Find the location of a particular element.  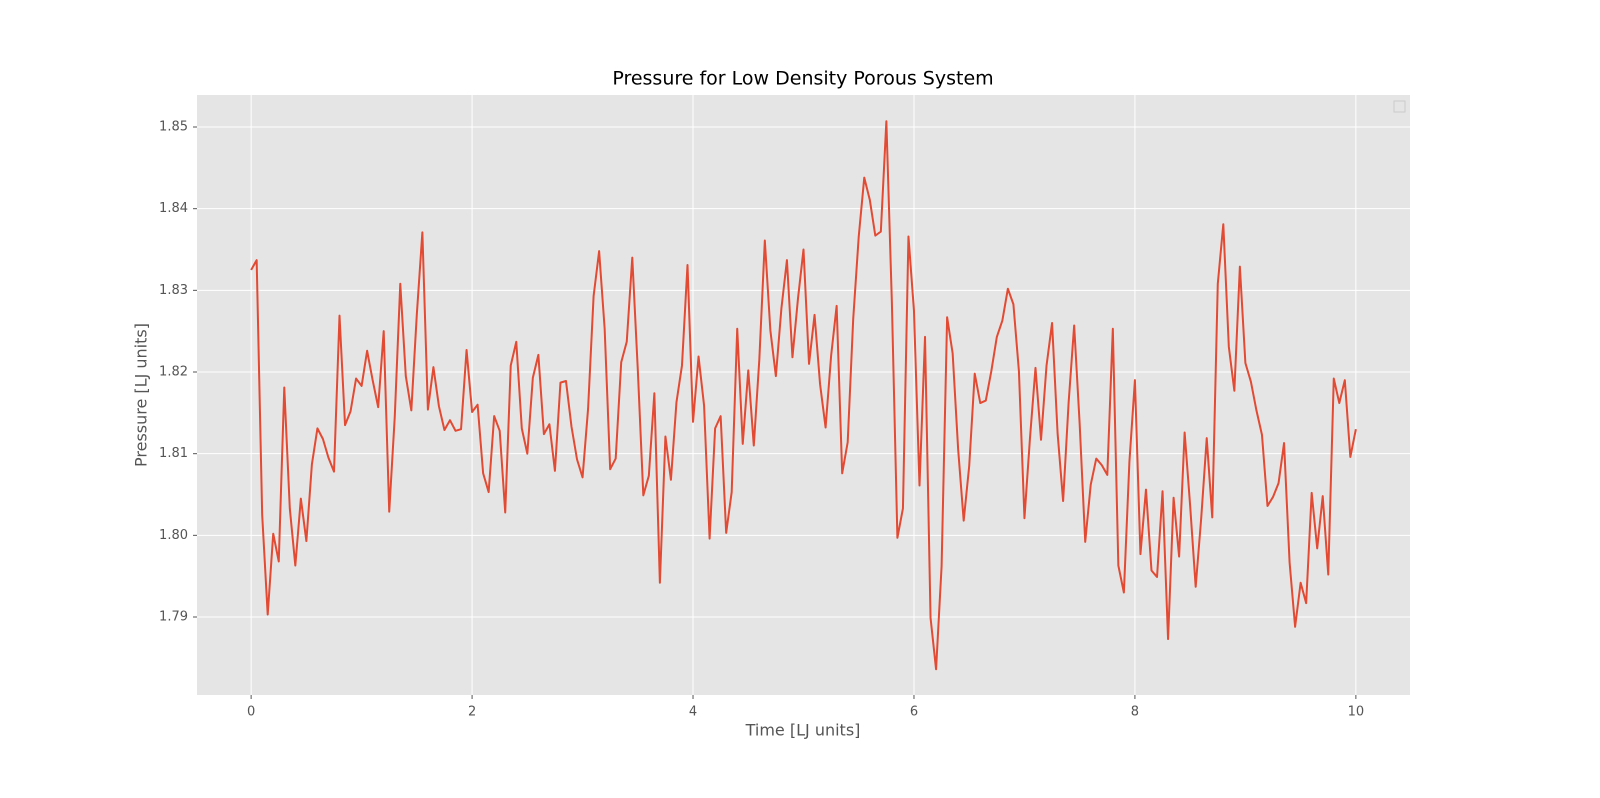

x-axis-label: Time [LJ units] is located at coordinates (803, 730).